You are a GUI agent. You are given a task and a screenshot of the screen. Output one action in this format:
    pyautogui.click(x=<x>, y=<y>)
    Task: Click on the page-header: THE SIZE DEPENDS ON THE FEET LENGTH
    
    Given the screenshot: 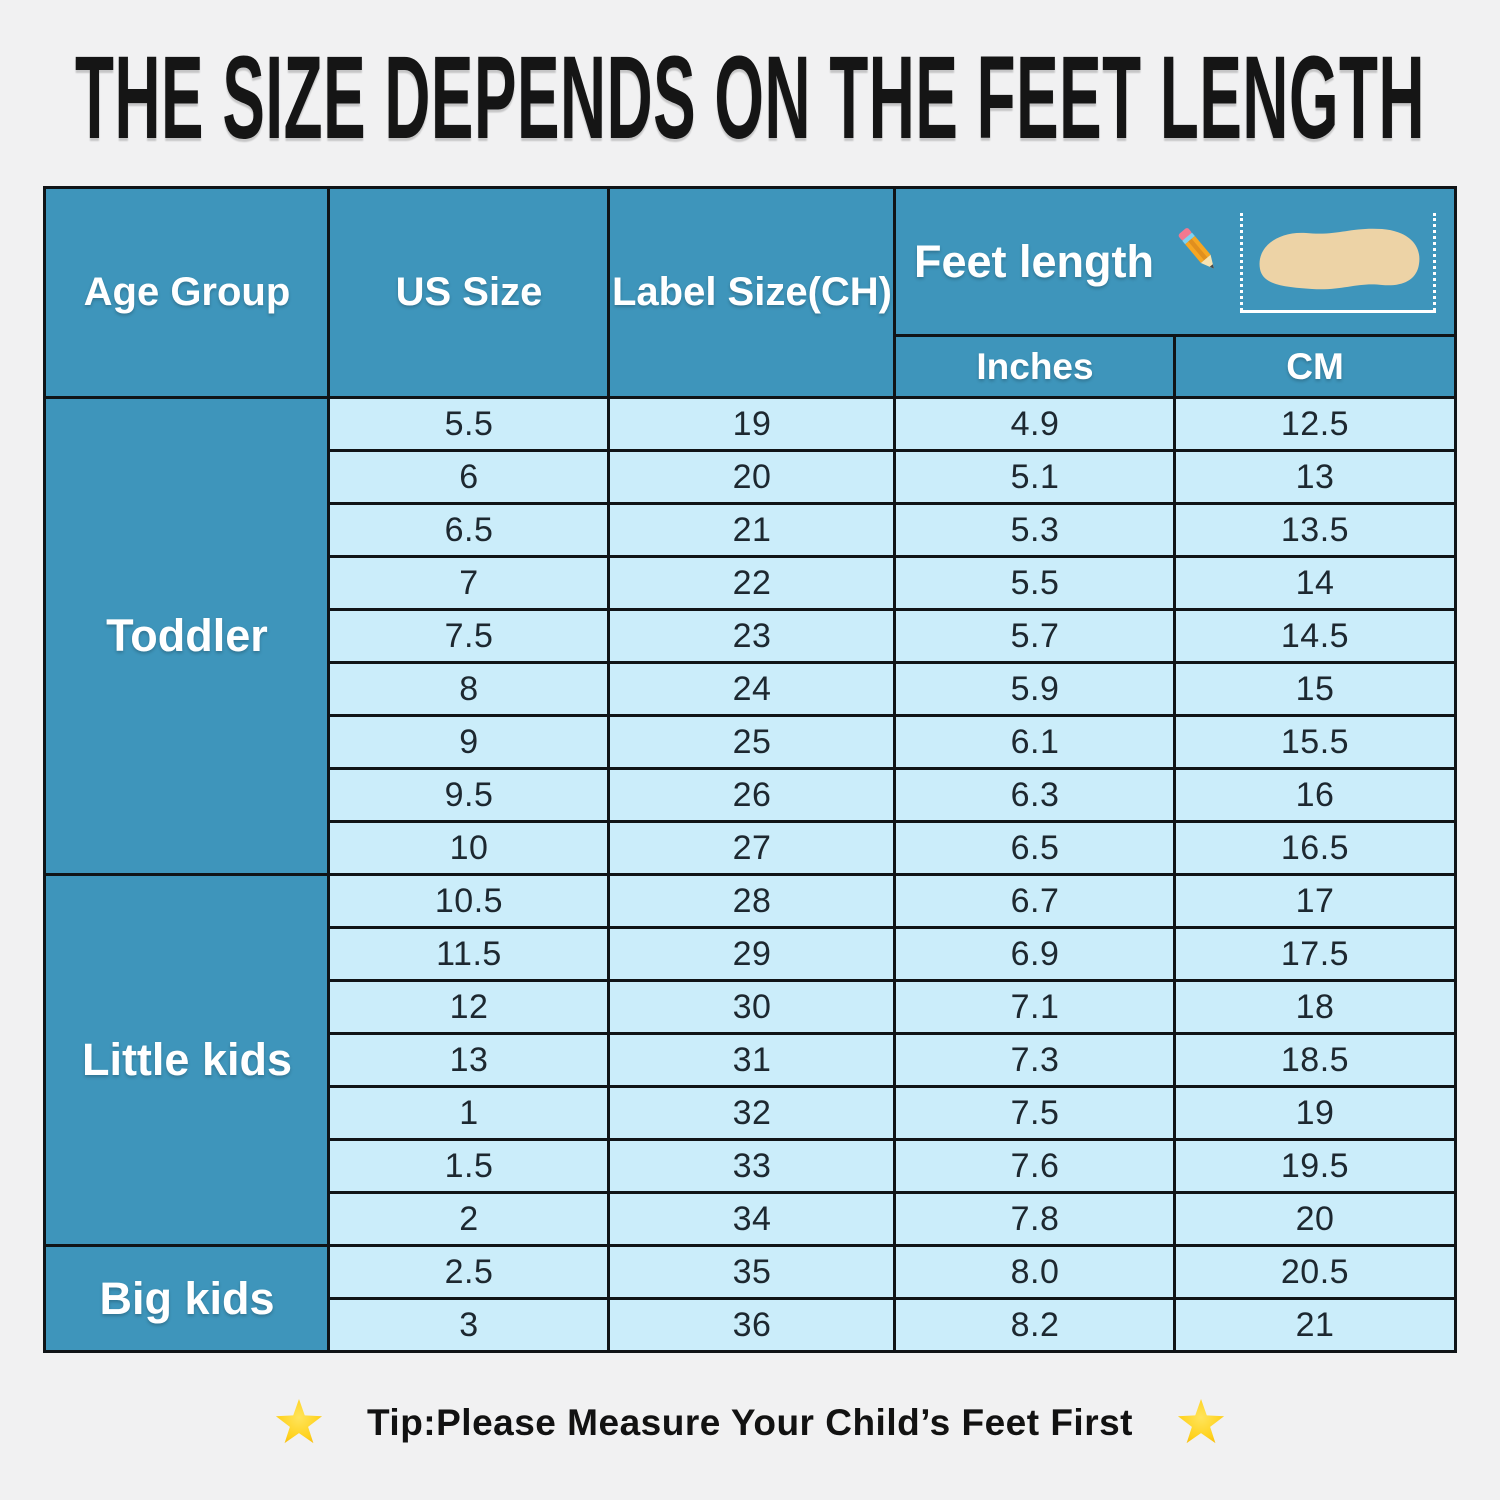 What is the action you would take?
    pyautogui.click(x=750, y=98)
    